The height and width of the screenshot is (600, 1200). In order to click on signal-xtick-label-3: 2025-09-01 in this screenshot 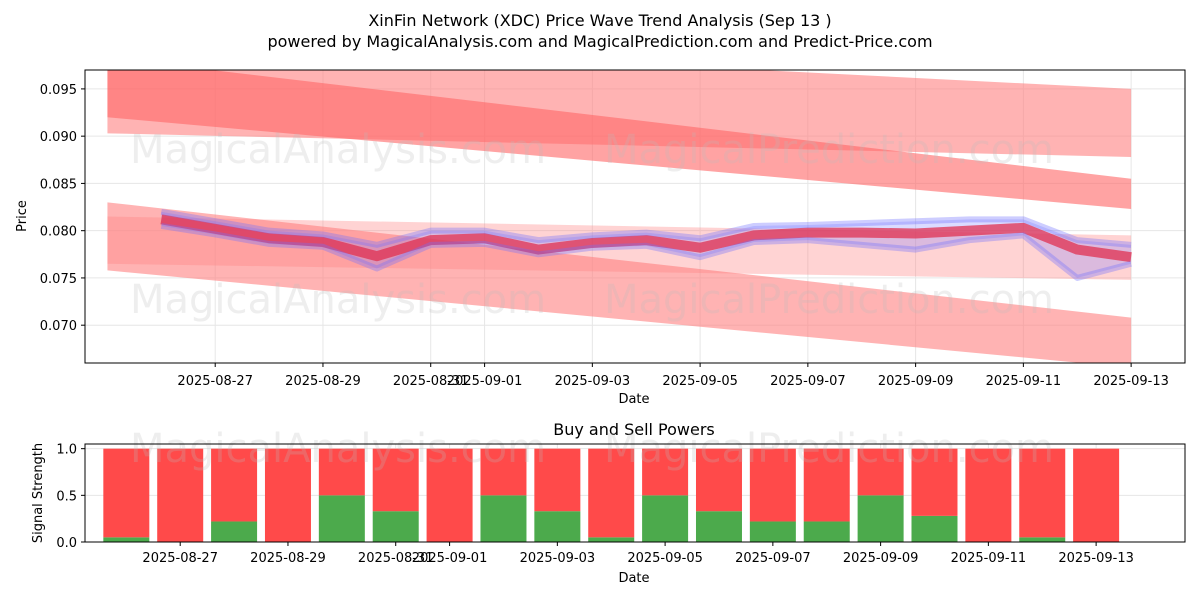, I will do `click(450, 558)`.